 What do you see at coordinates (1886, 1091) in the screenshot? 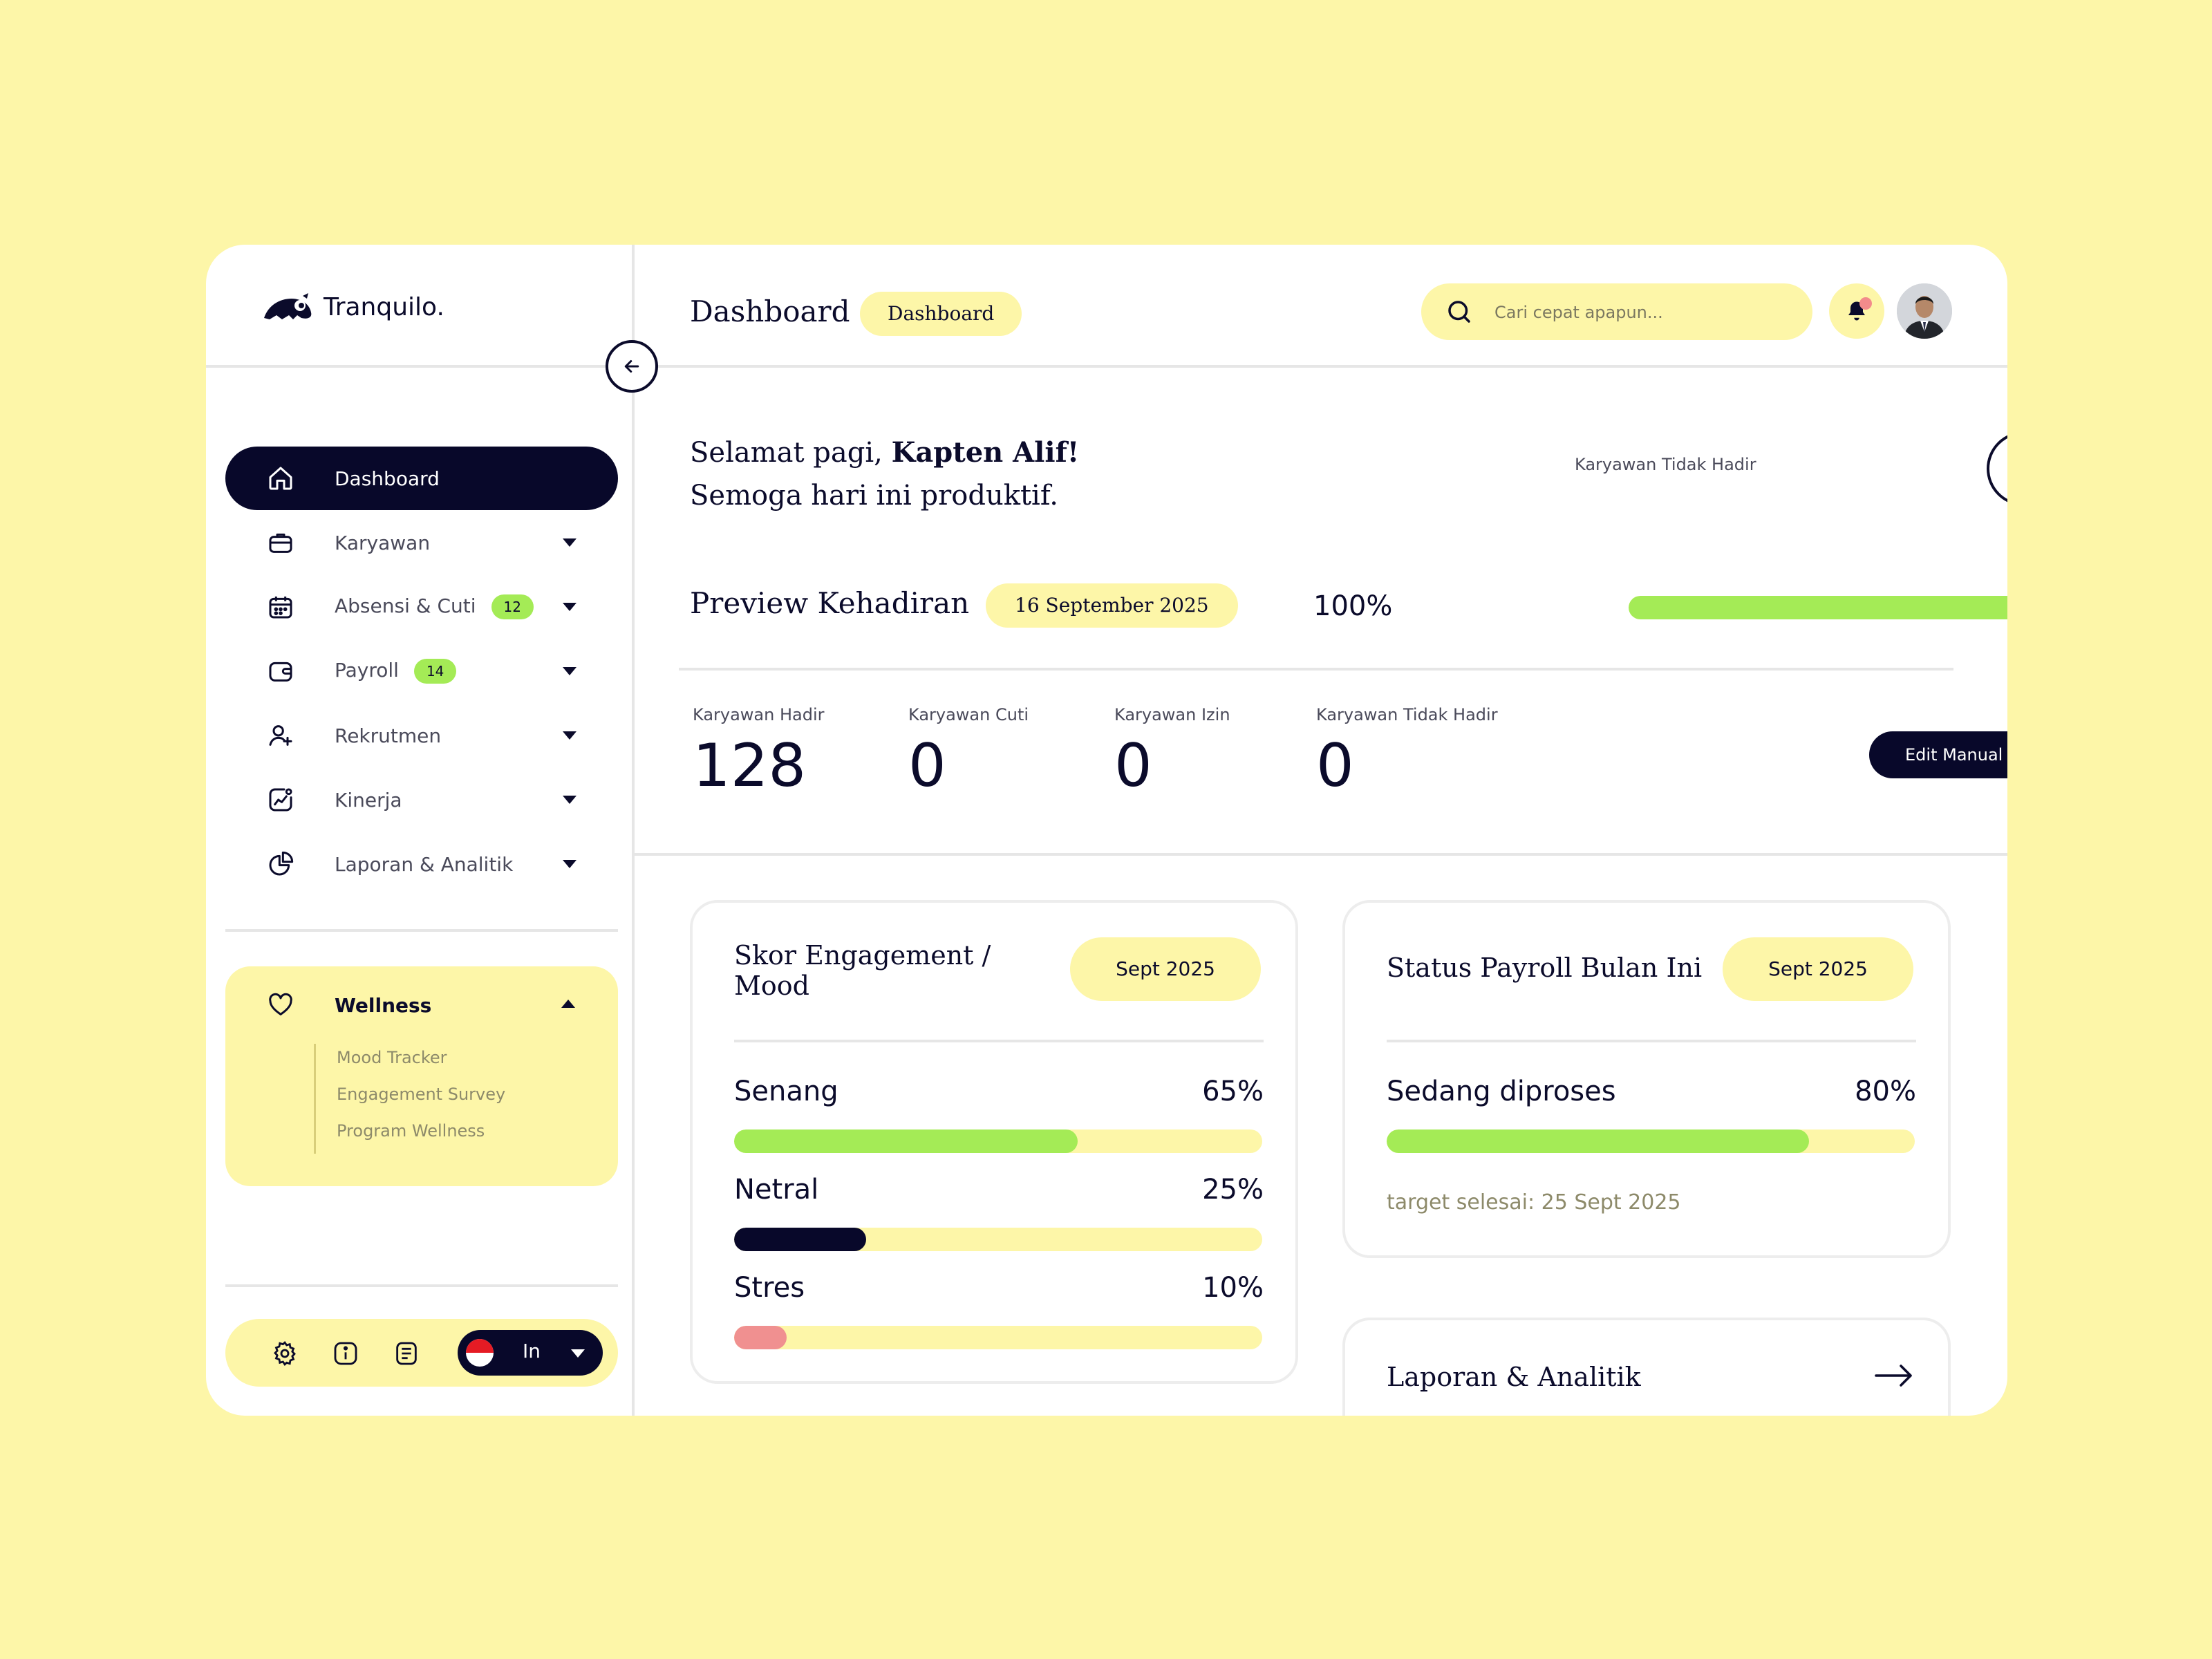
I see `payroll-percent: 80%` at bounding box center [1886, 1091].